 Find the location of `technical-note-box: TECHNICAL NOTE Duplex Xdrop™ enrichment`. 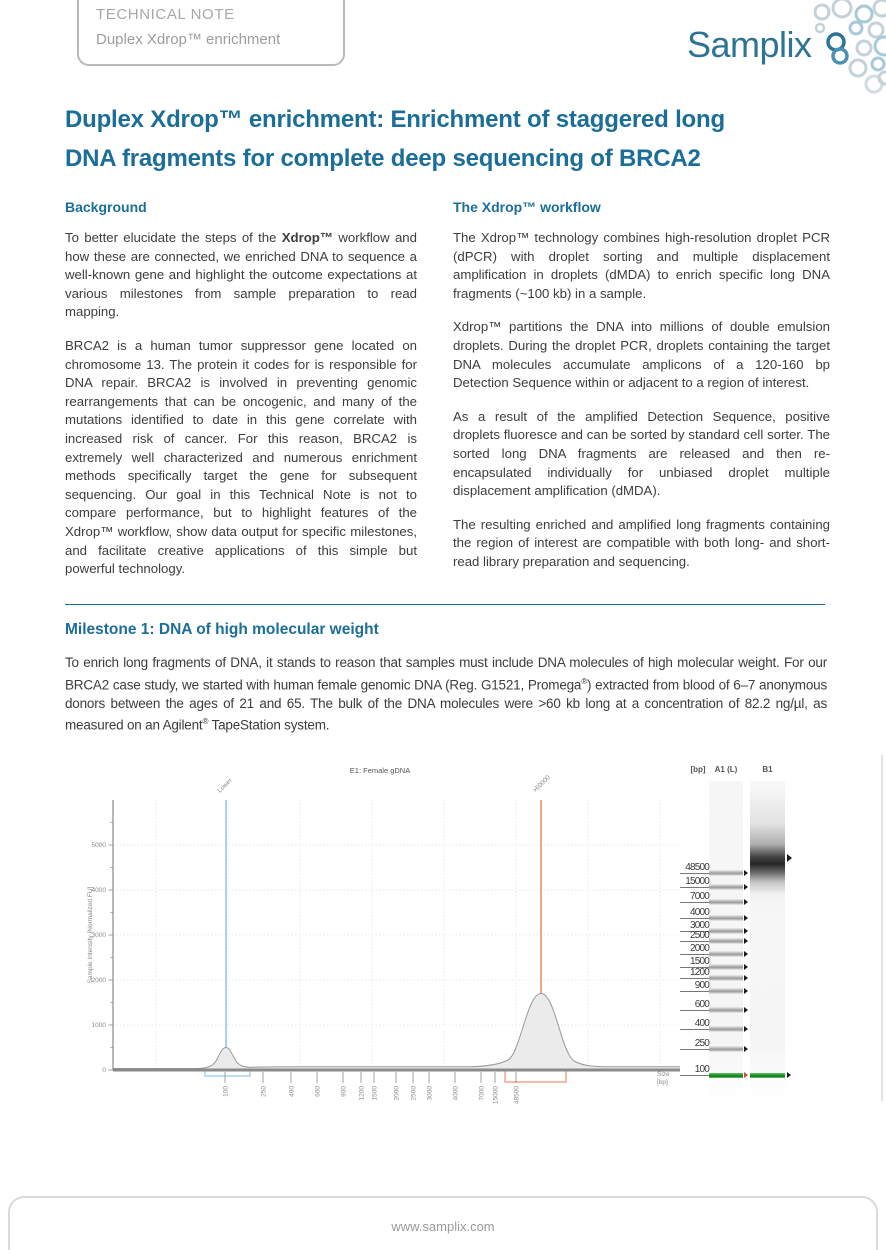

technical-note-box: TECHNICAL NOTE Duplex Xdrop™ enrichment is located at coordinates (211, 33).